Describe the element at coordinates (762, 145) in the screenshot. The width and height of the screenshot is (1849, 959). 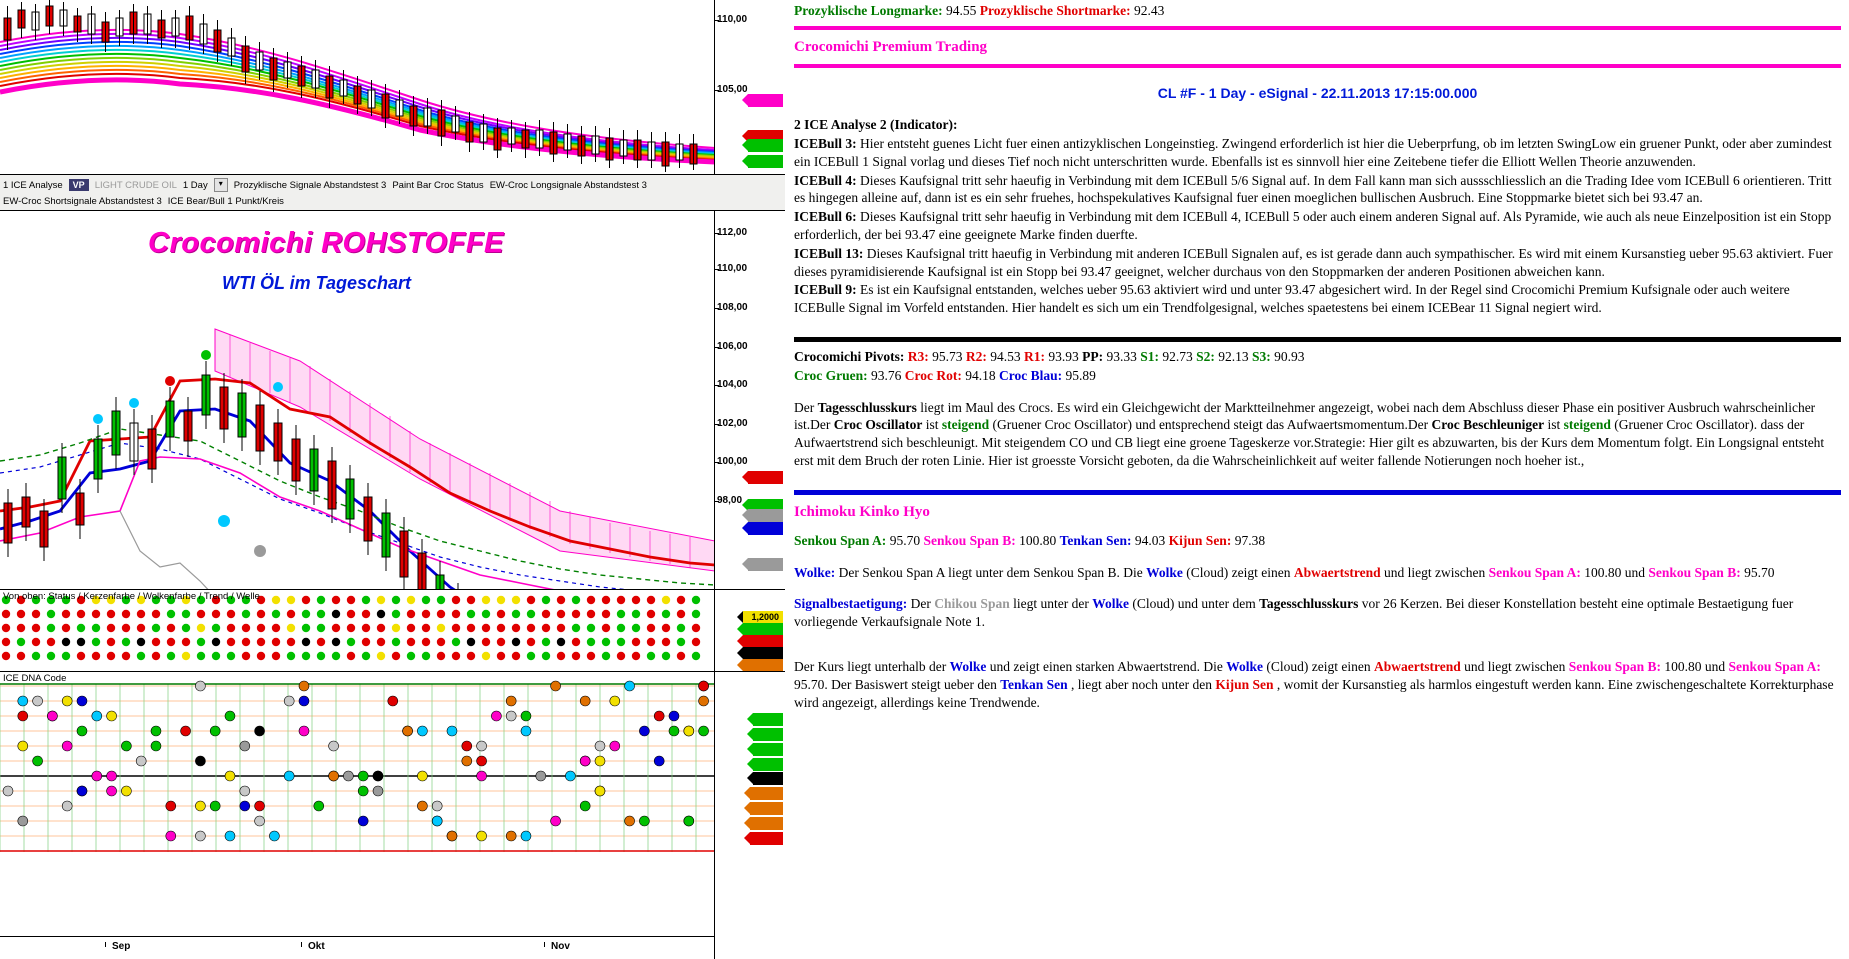
I see `price-tag: 95,23` at that location.